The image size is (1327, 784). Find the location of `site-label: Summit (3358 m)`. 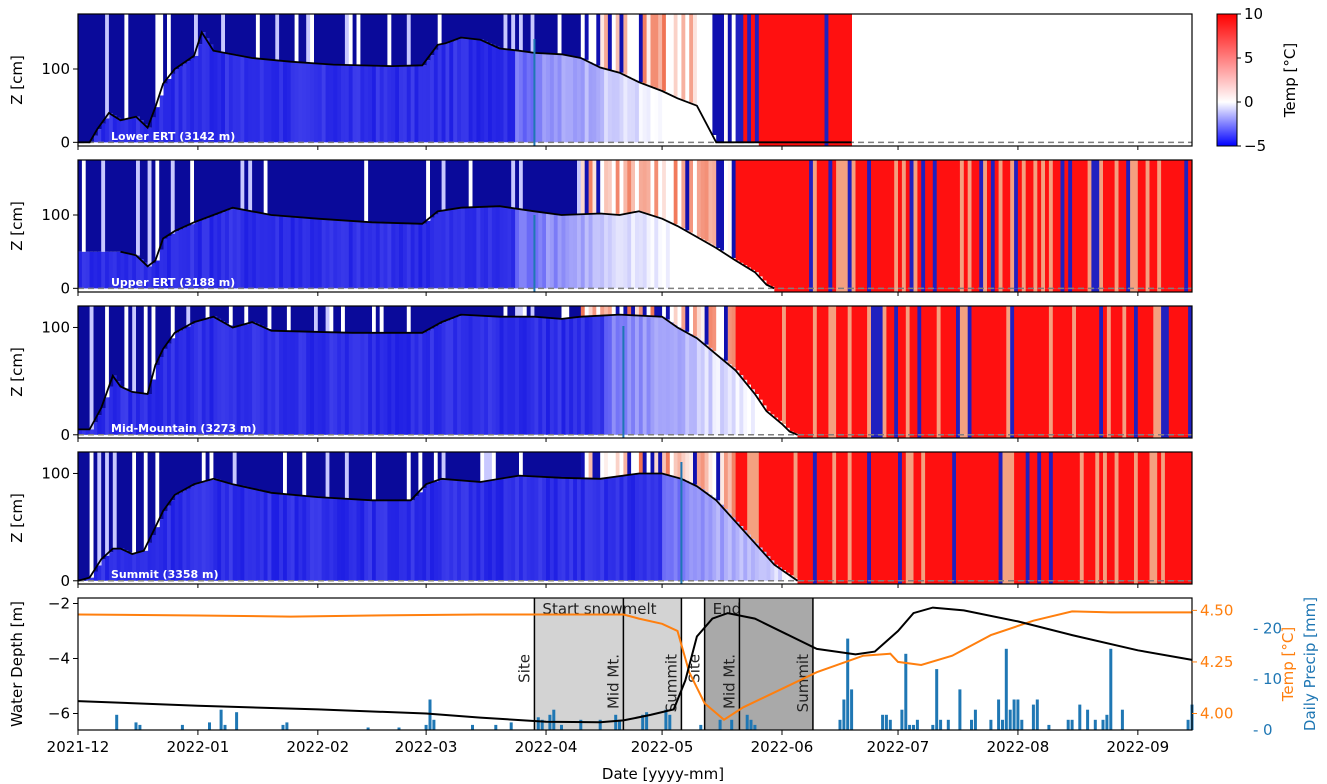

site-label: Summit (3358 m) is located at coordinates (165, 574).